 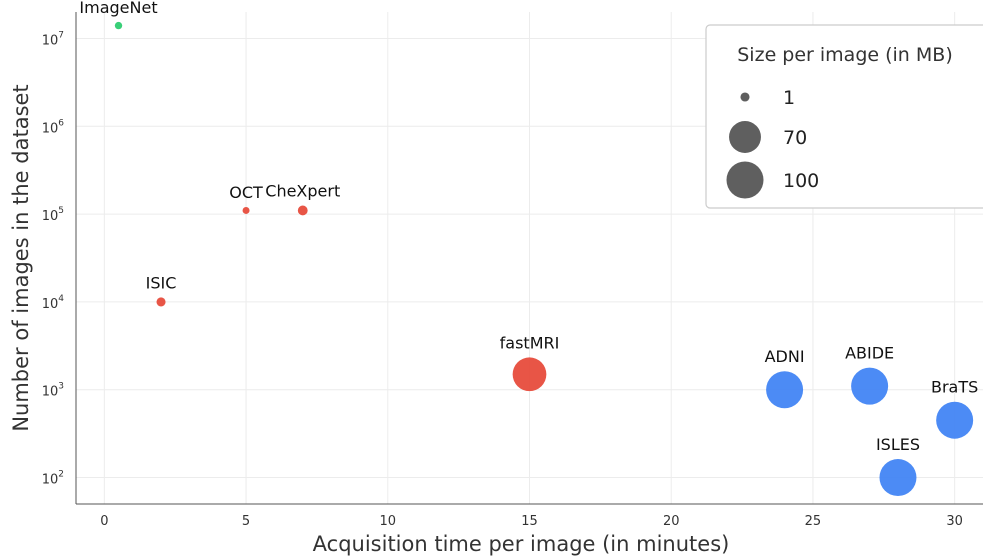 I want to click on x-tick-label: 0, so click(x=104, y=521).